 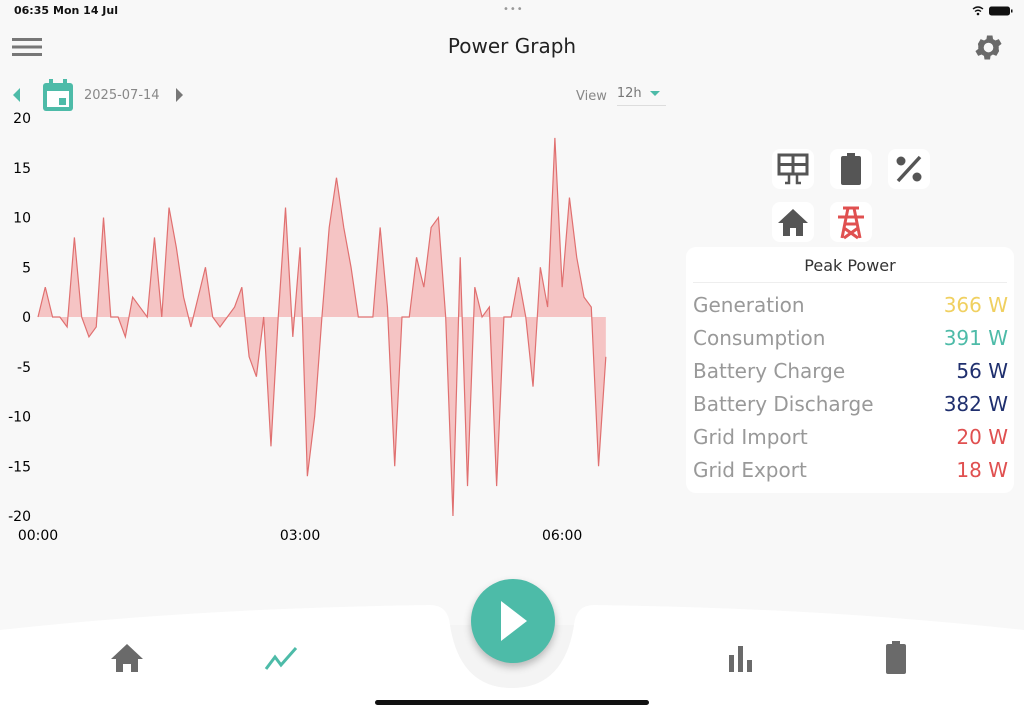 What do you see at coordinates (27, 47) in the screenshot?
I see `hamburger-menu-icon` at bounding box center [27, 47].